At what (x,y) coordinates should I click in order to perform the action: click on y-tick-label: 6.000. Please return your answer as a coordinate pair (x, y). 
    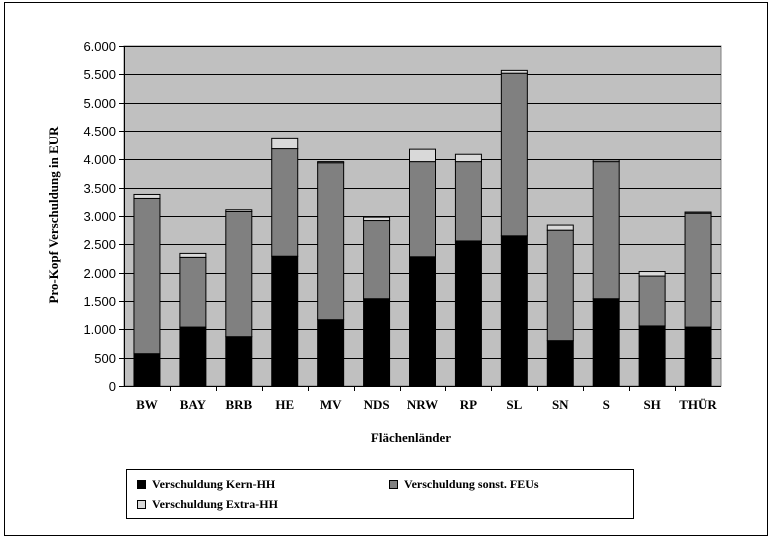
    Looking at the image, I should click on (99, 46).